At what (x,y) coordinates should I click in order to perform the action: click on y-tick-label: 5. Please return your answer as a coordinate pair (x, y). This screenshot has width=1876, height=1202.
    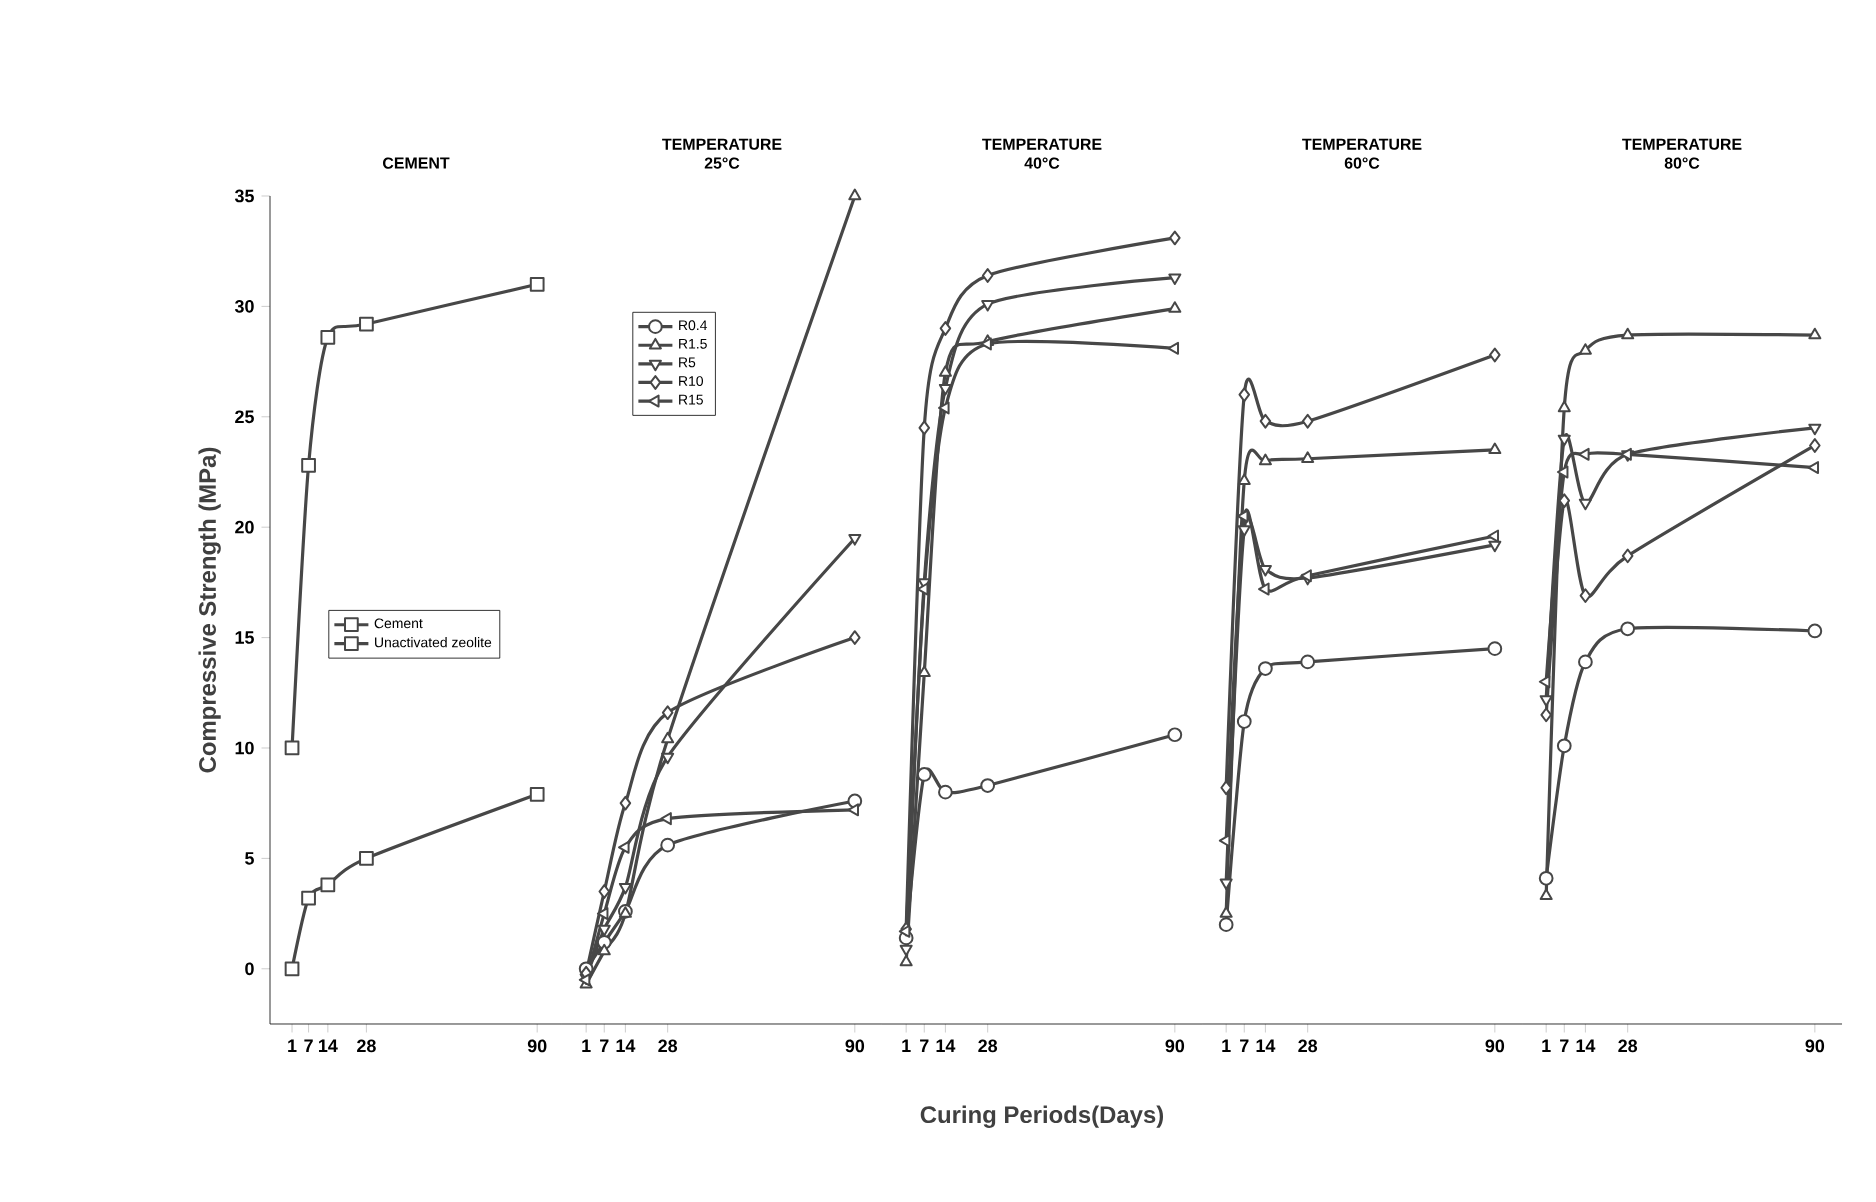
    Looking at the image, I should click on (249, 858).